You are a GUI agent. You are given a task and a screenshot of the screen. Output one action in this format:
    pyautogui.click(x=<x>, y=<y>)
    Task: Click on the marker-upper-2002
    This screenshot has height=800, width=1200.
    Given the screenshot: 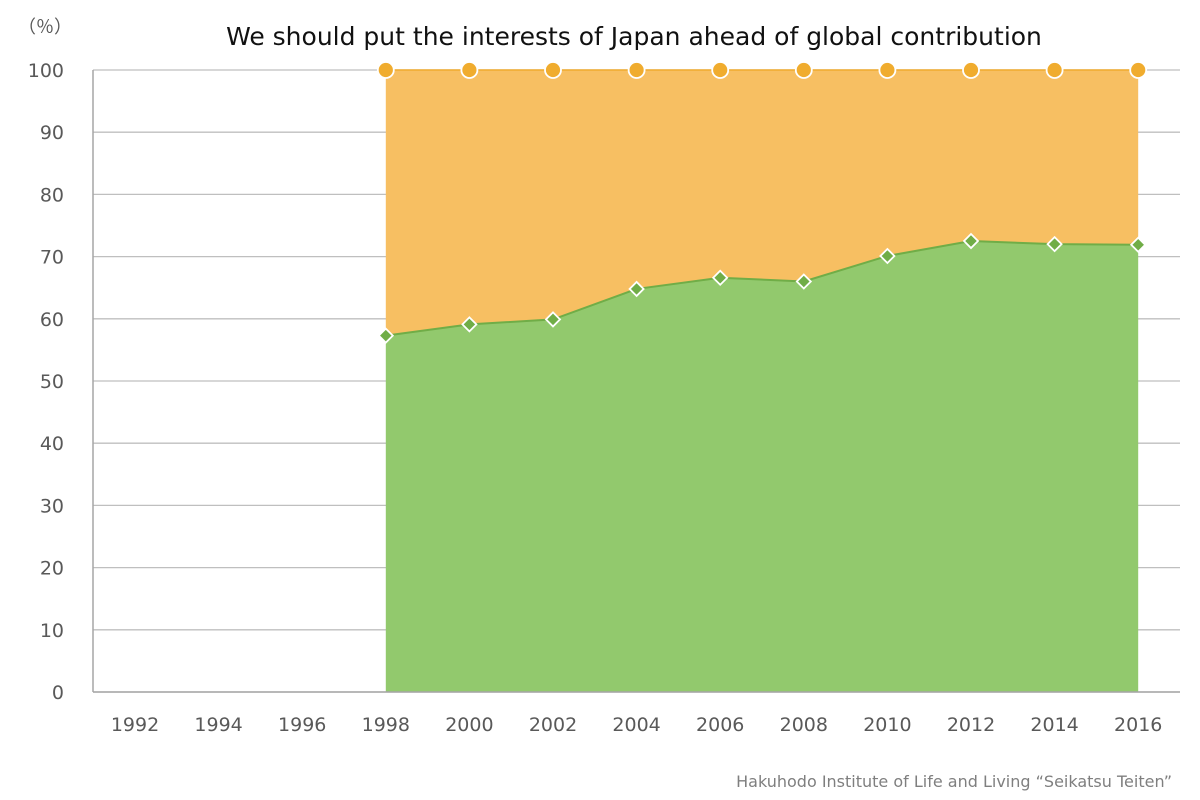 What is the action you would take?
    pyautogui.click(x=553, y=70)
    